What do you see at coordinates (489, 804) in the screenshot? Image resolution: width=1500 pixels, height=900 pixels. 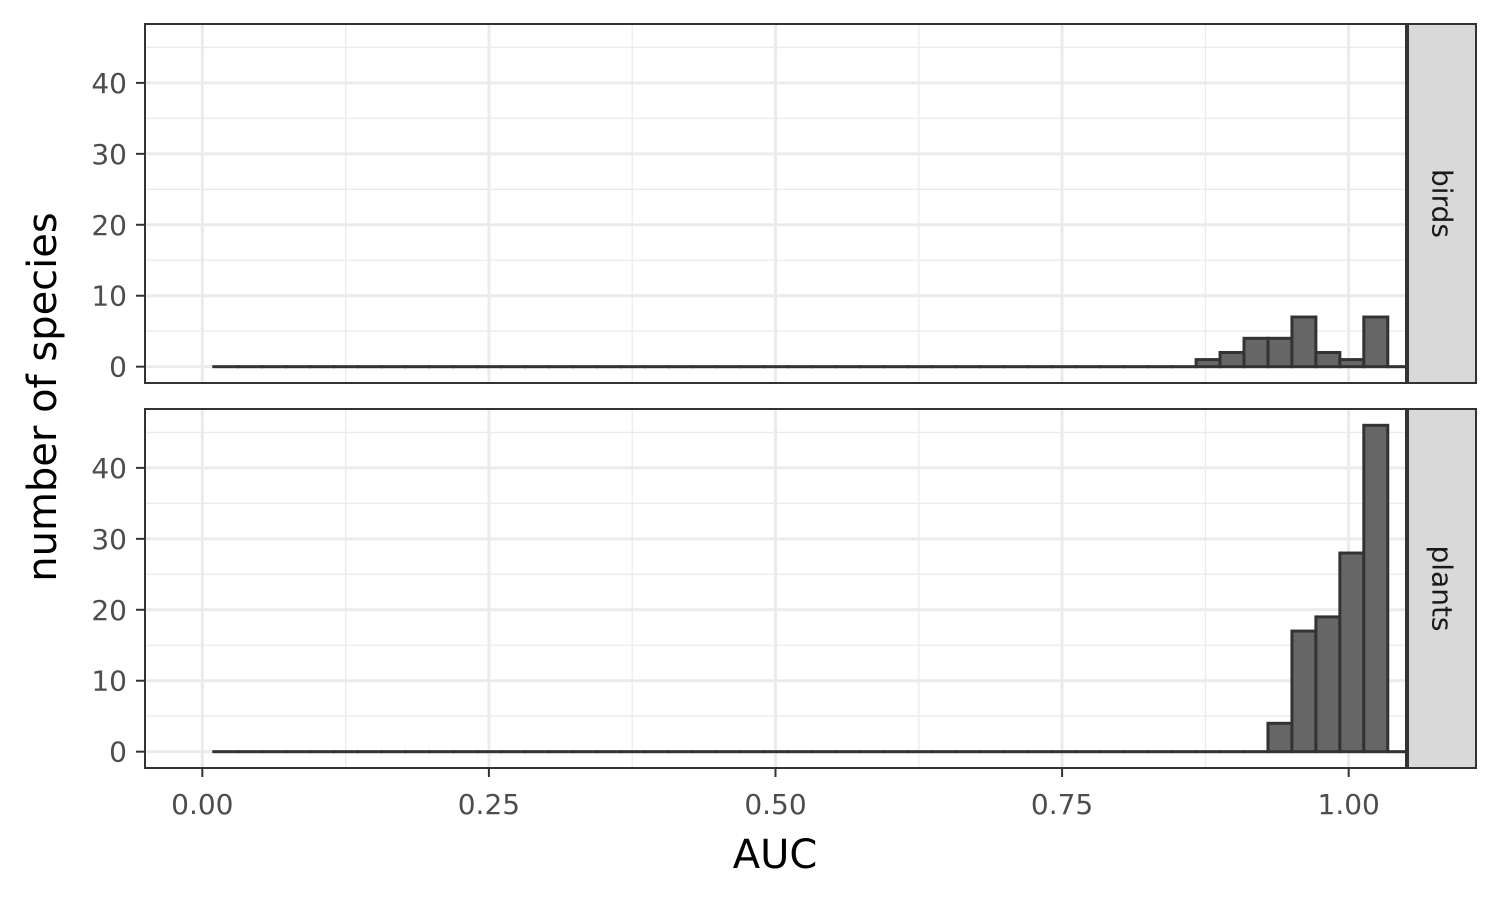 I see `x-tick-label: 0.25` at bounding box center [489, 804].